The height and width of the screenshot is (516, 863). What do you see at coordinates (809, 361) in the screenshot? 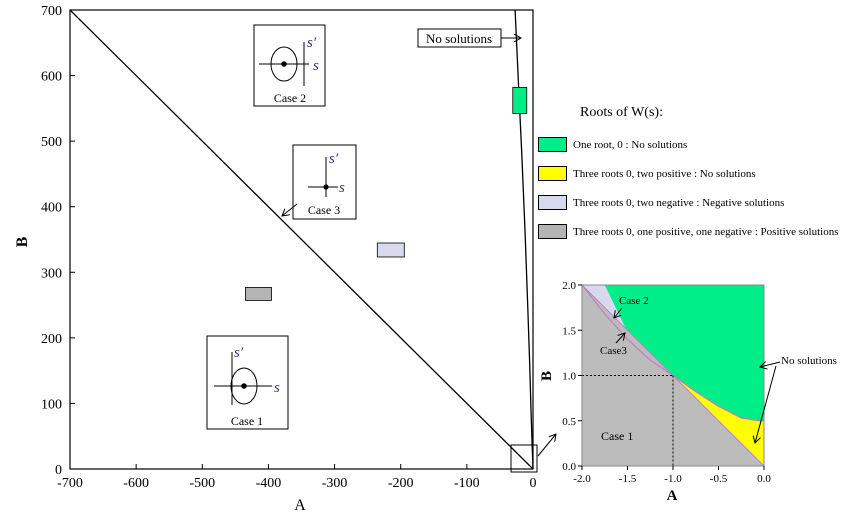
I see `inset-no-solutions-label: No solutions` at bounding box center [809, 361].